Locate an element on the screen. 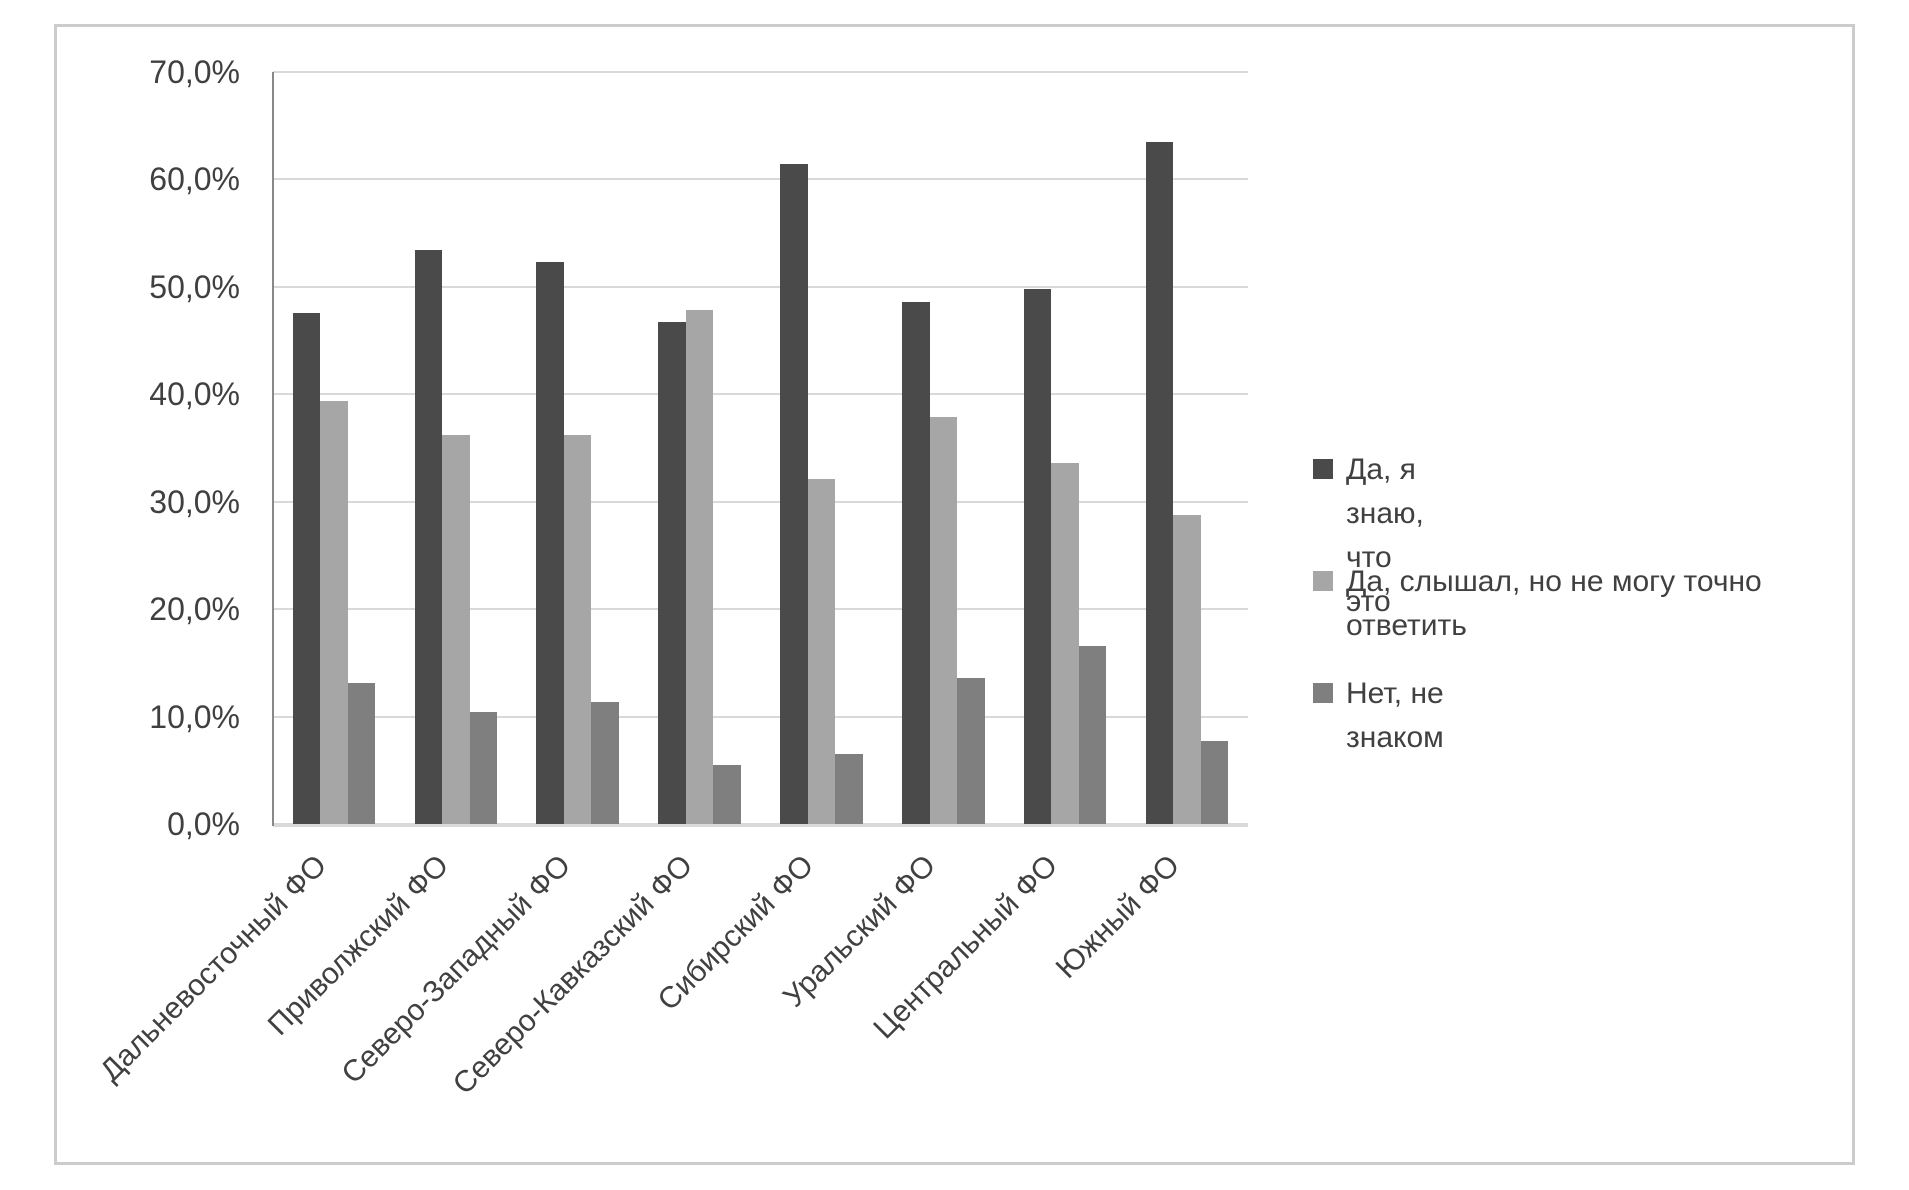 Image resolution: width=1909 pixels, height=1190 pixels. bar-Северо-Западный ФО-s1 is located at coordinates (577, 629).